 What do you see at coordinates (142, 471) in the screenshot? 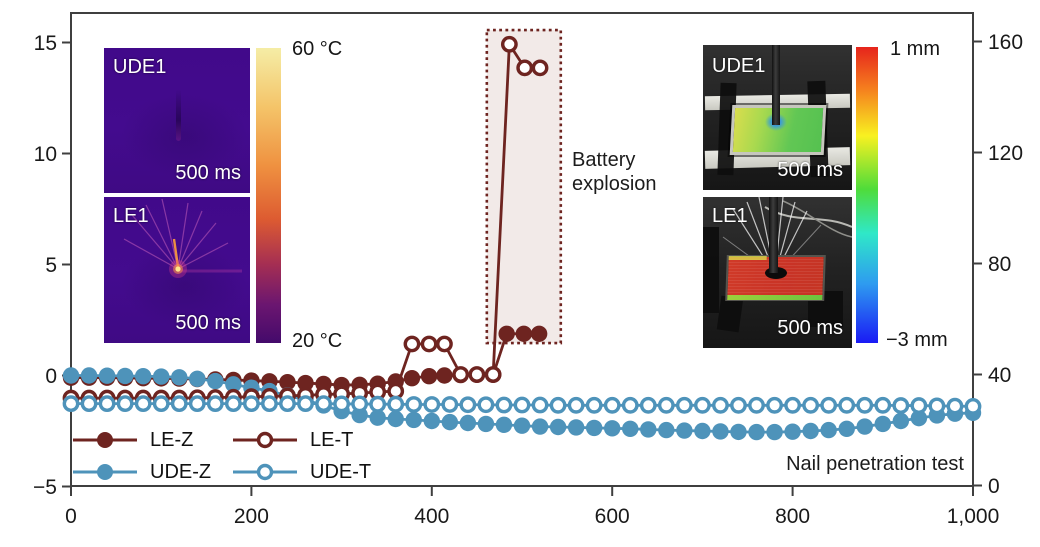
I see `legend-item-ude-z: UDE-Z` at bounding box center [142, 471].